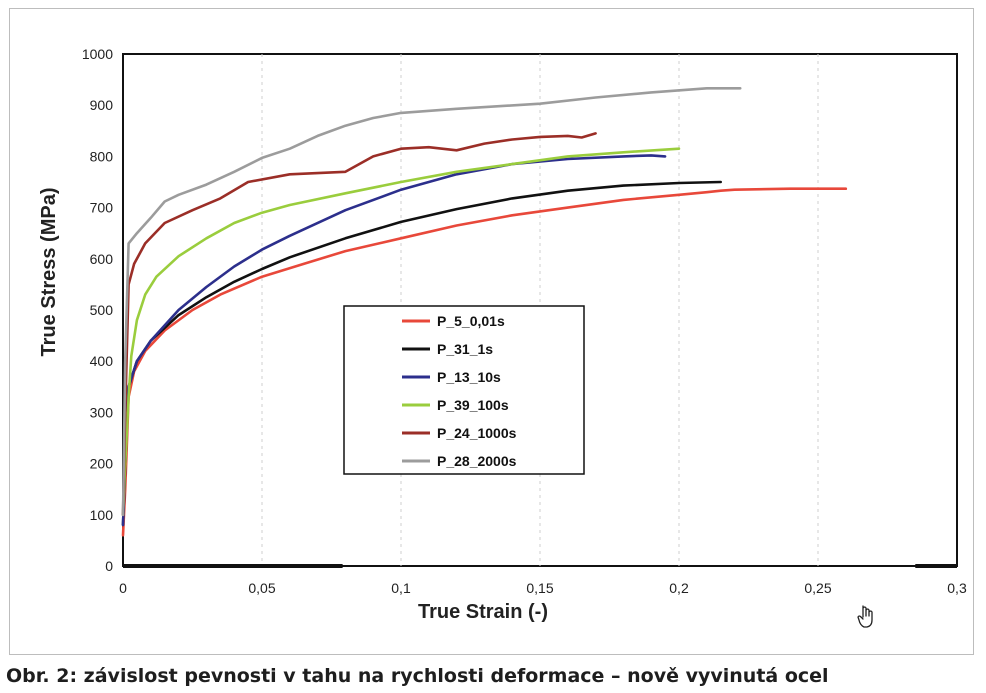 Image resolution: width=986 pixels, height=693 pixels. Describe the element at coordinates (102, 515) in the screenshot. I see `y-tick-label: 100` at that location.